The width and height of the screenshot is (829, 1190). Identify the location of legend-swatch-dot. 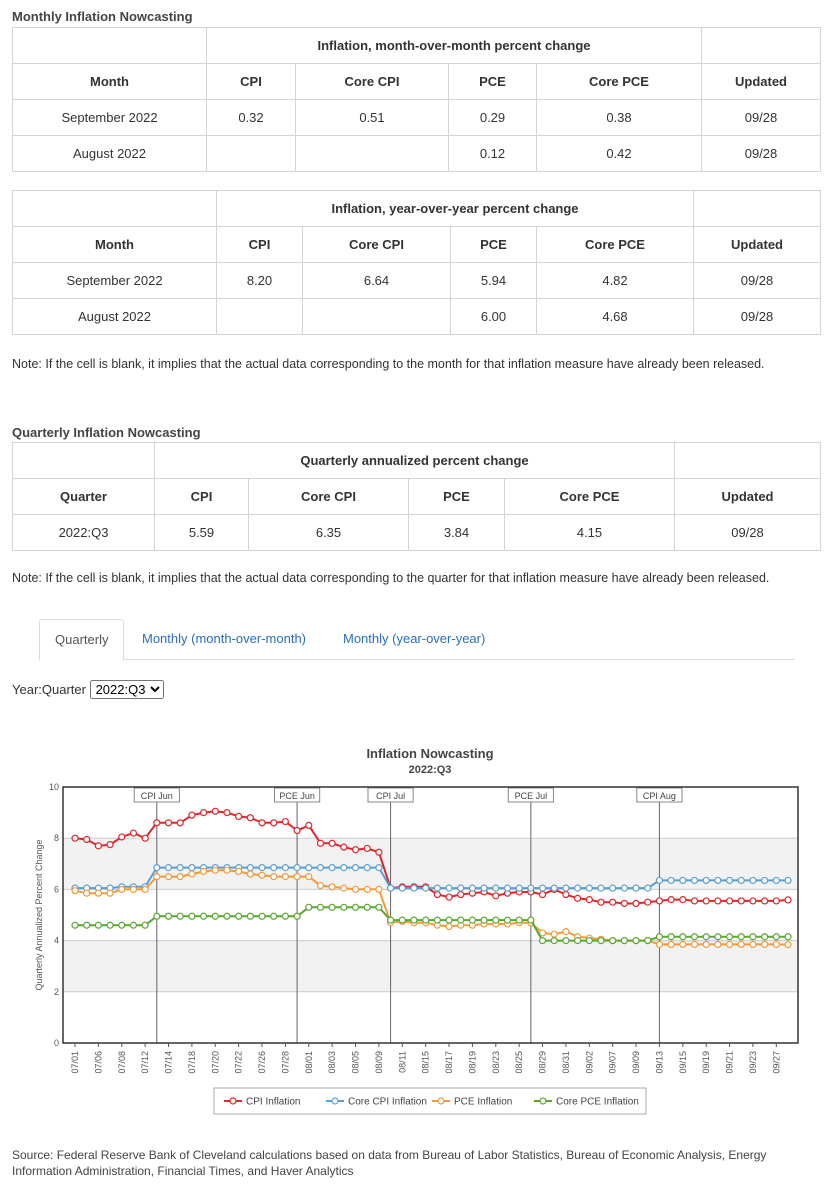
(543, 1101).